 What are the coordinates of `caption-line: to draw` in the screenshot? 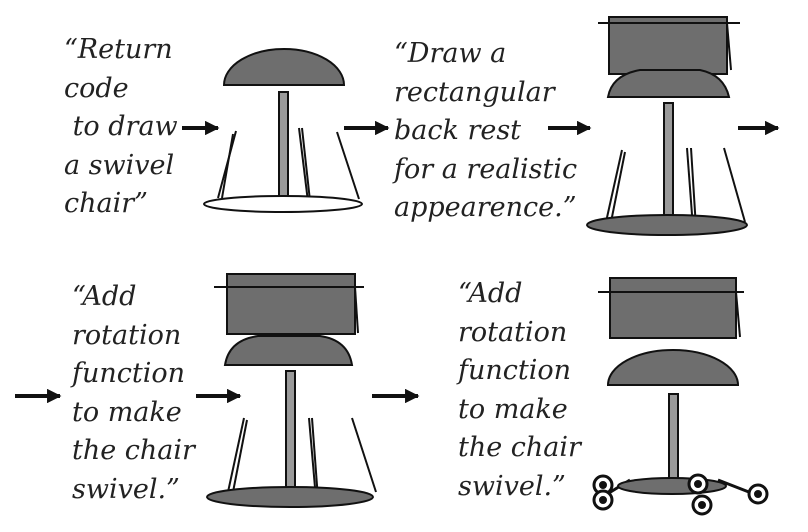 It's located at (121, 126).